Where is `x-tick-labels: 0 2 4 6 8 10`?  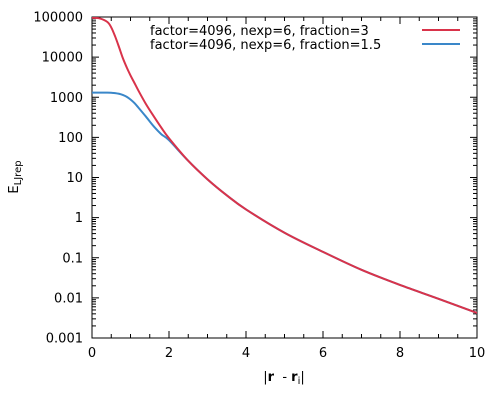
x-tick-labels: 0 2 4 6 8 10 is located at coordinates (286, 353).